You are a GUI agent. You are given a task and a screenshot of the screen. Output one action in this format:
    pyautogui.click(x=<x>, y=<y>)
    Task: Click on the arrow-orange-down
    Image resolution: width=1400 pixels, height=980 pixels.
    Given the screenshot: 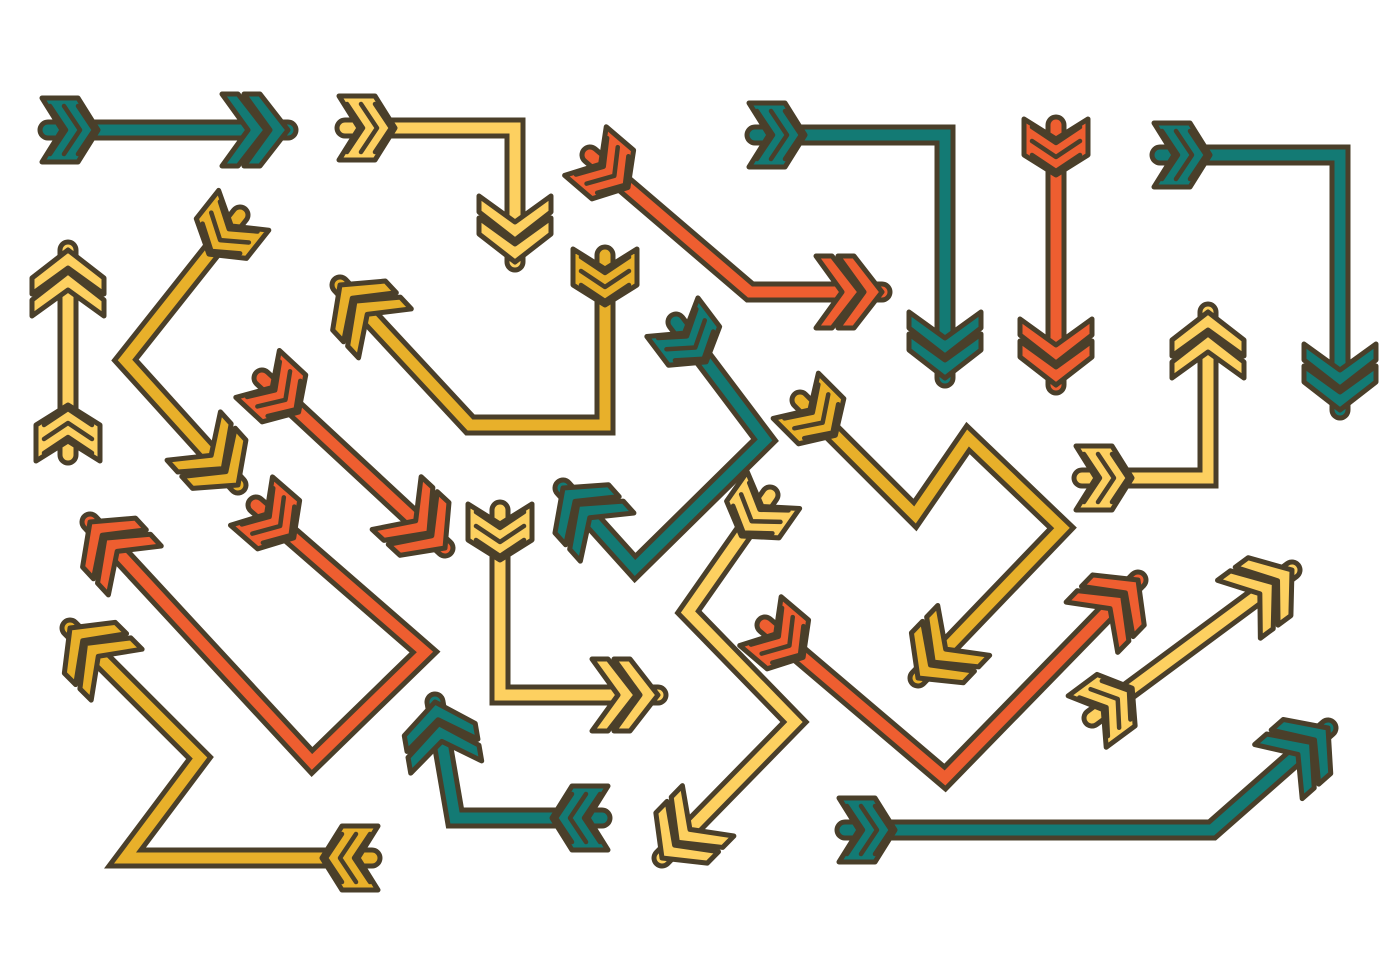 What is the action you would take?
    pyautogui.click(x=1056, y=255)
    